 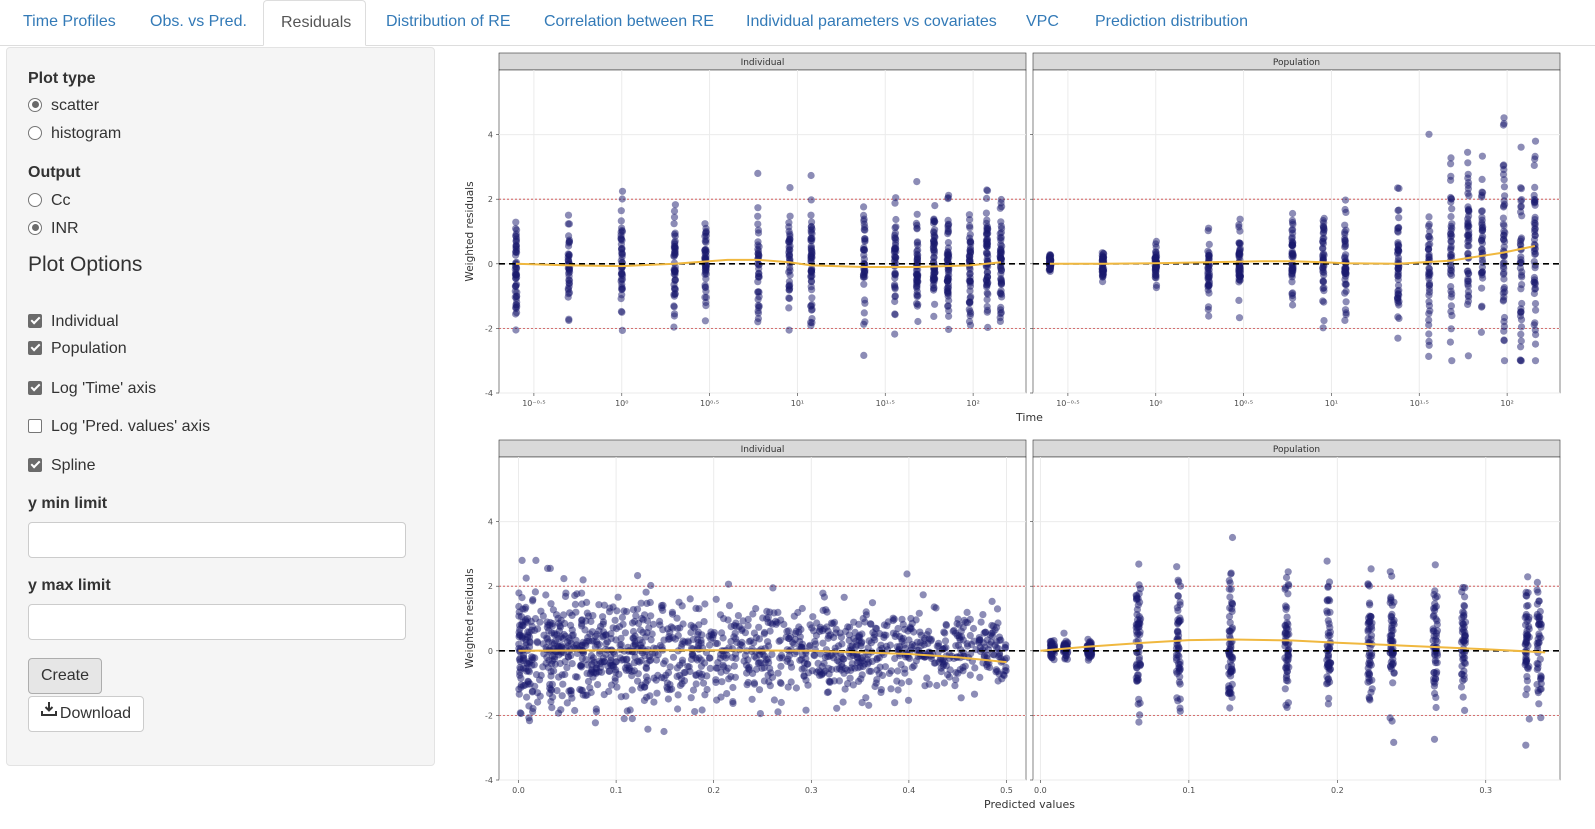 I want to click on checkbox-spline: Spline, so click(x=61, y=466).